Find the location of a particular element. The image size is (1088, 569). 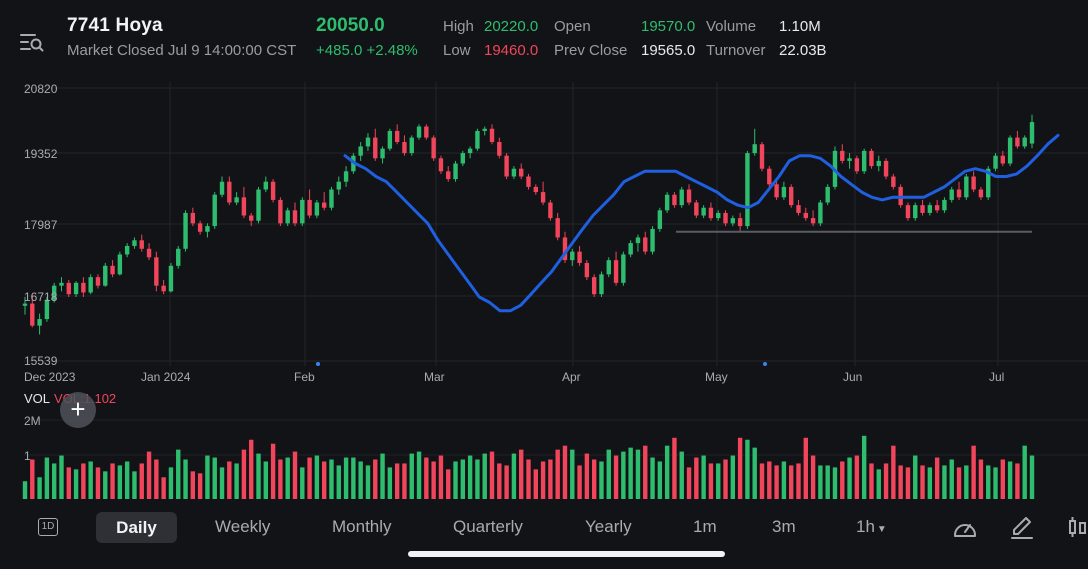

x-tick-label: Jan 2024 is located at coordinates (166, 377).